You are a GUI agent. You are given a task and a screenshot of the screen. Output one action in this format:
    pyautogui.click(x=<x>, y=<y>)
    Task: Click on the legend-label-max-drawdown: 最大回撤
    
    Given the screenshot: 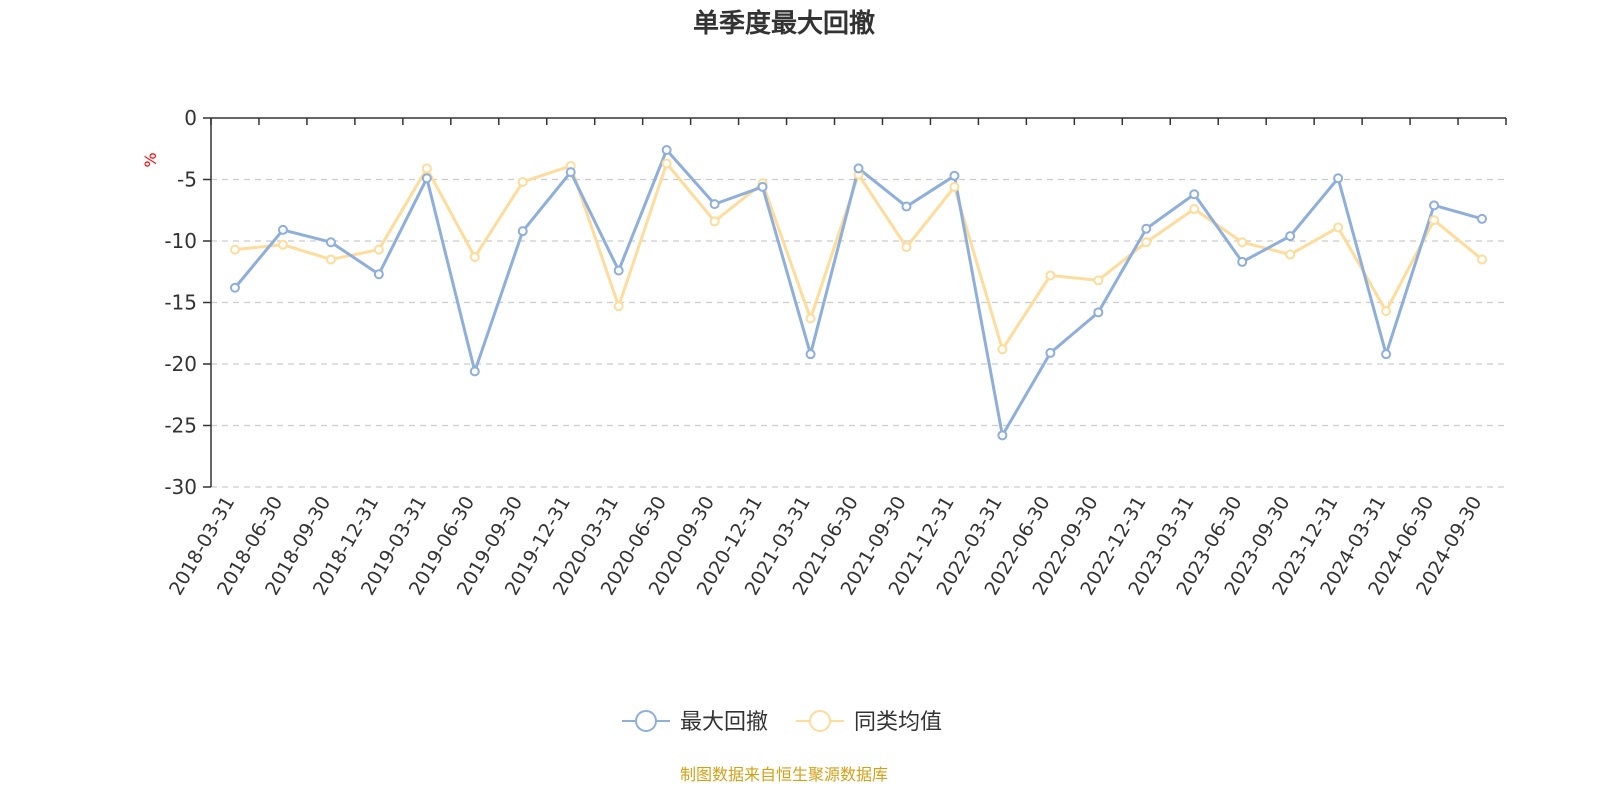 What is the action you would take?
    pyautogui.click(x=724, y=722)
    